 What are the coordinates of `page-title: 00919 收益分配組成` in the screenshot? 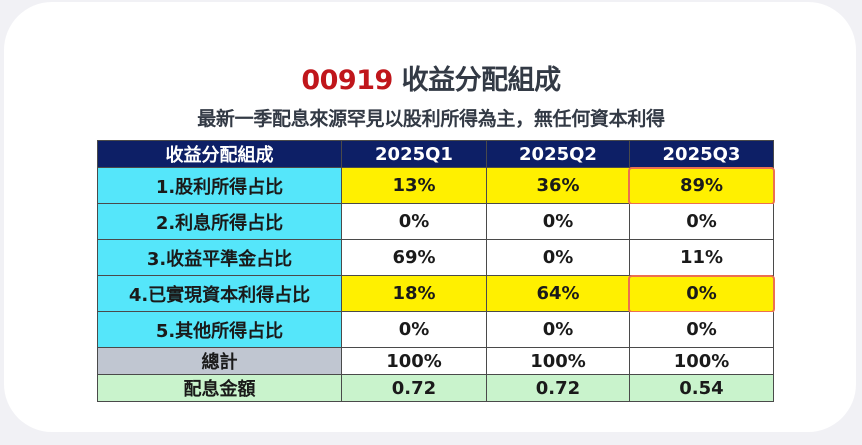 It's located at (431, 77).